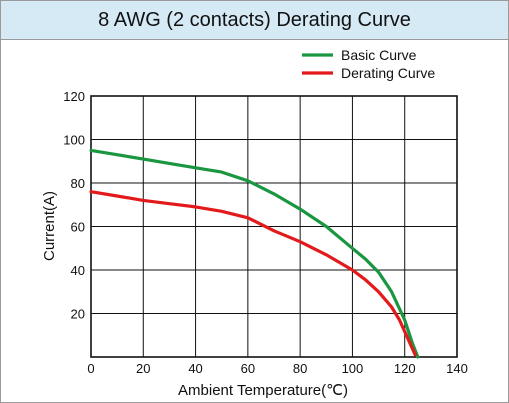 The image size is (509, 403). I want to click on title-bar: 8 AWG (2 contacts) Derating Curve, so click(254, 20).